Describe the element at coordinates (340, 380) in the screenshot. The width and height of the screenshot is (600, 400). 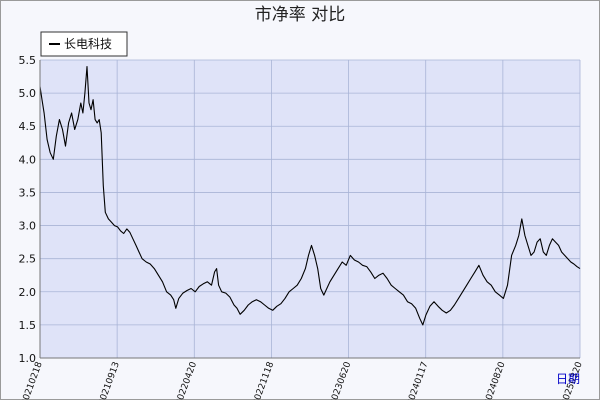
I see `x-tick-label: 20230620` at that location.